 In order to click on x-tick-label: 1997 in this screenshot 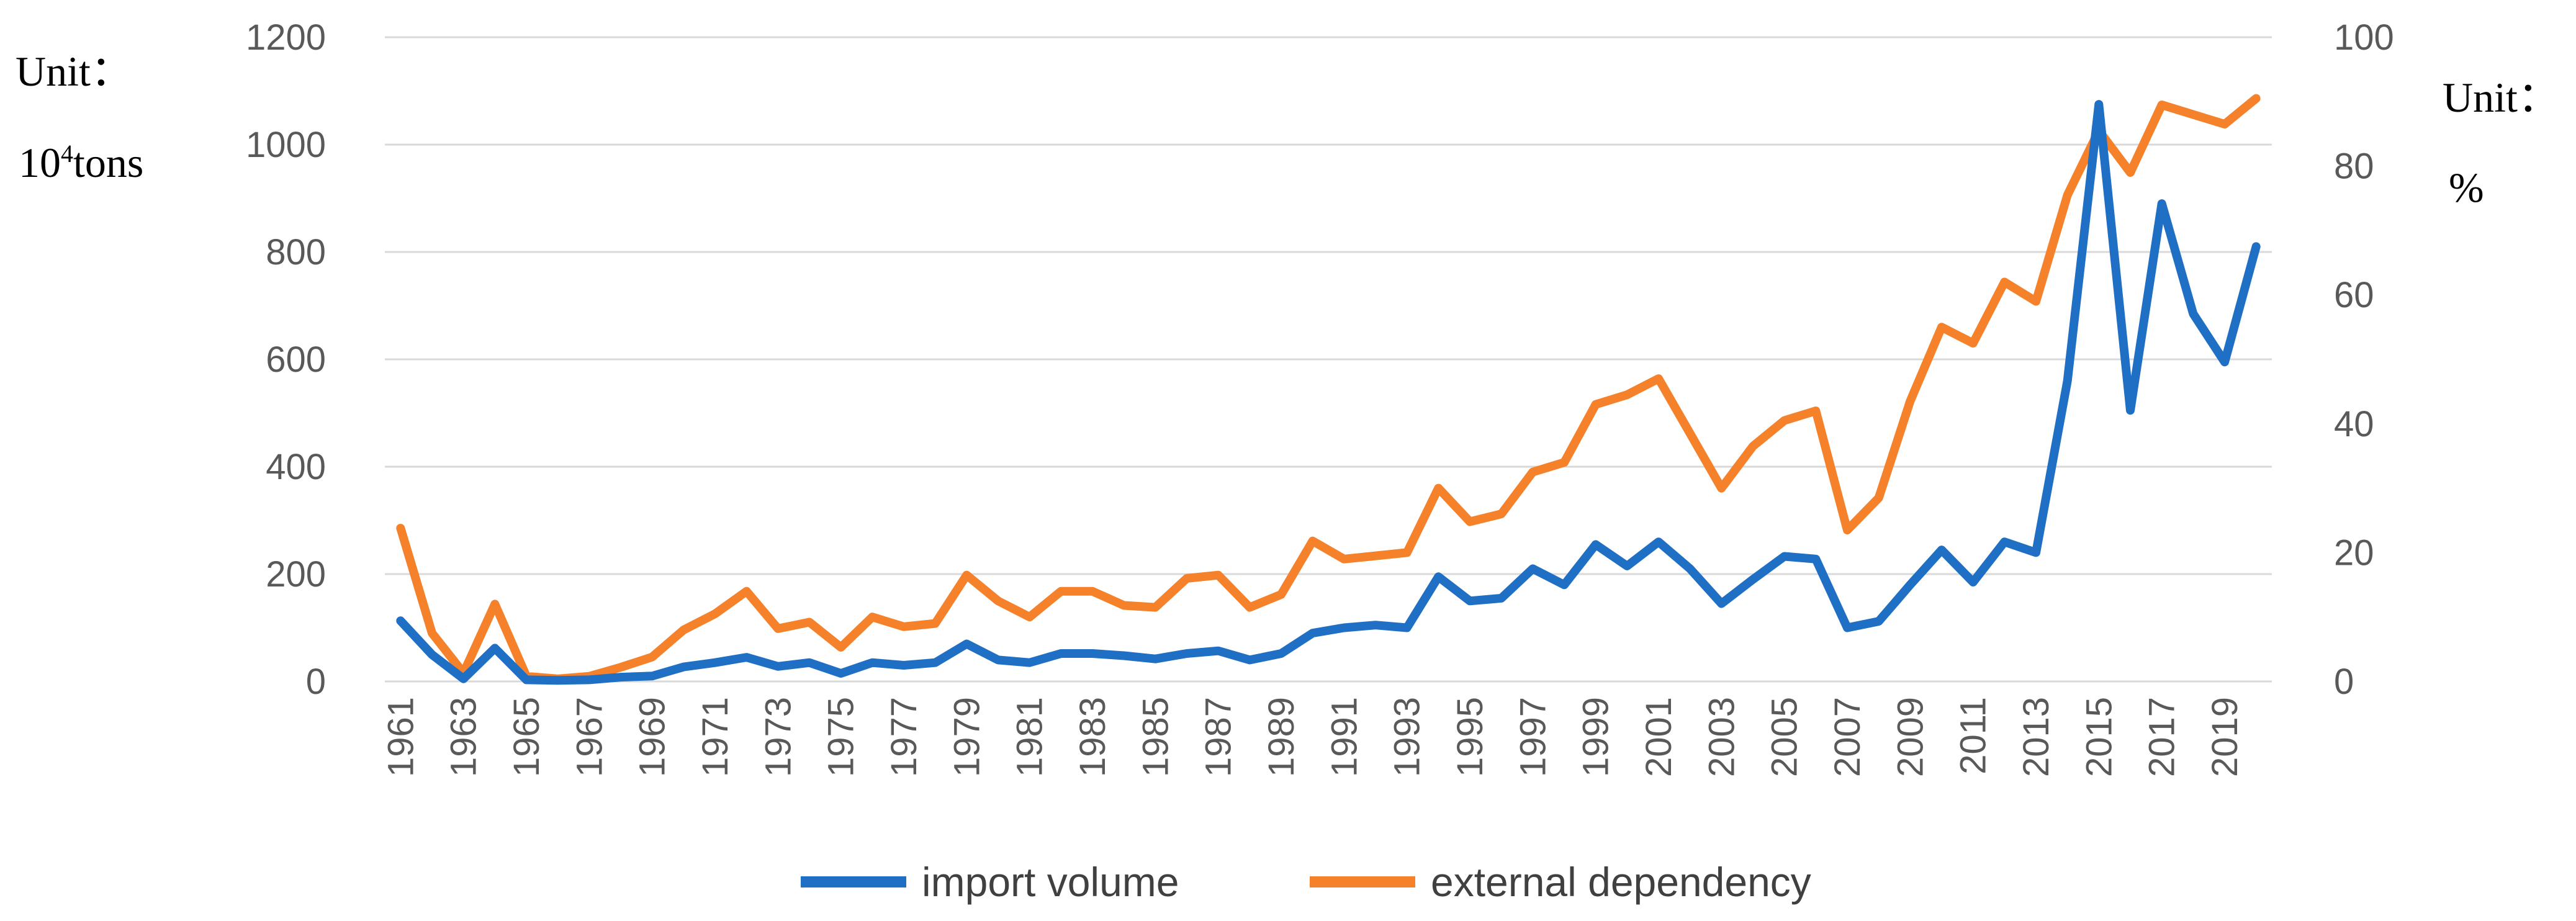, I will do `click(1533, 737)`.